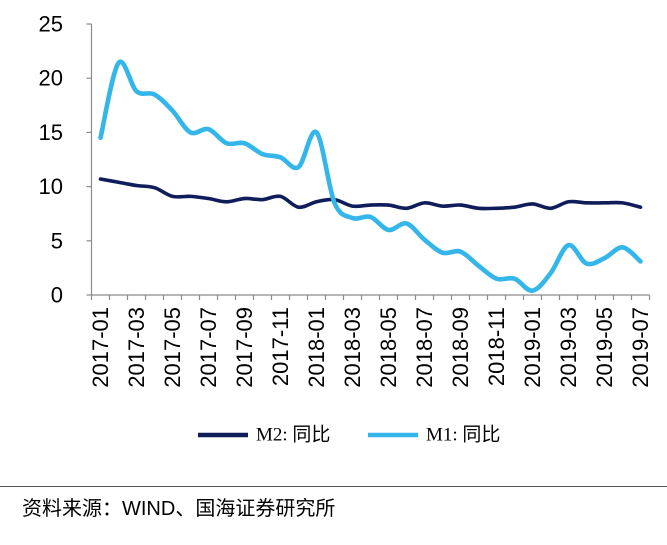 The width and height of the screenshot is (667, 545). Describe the element at coordinates (51, 24) in the screenshot. I see `y-tick-label-25: 25` at that location.